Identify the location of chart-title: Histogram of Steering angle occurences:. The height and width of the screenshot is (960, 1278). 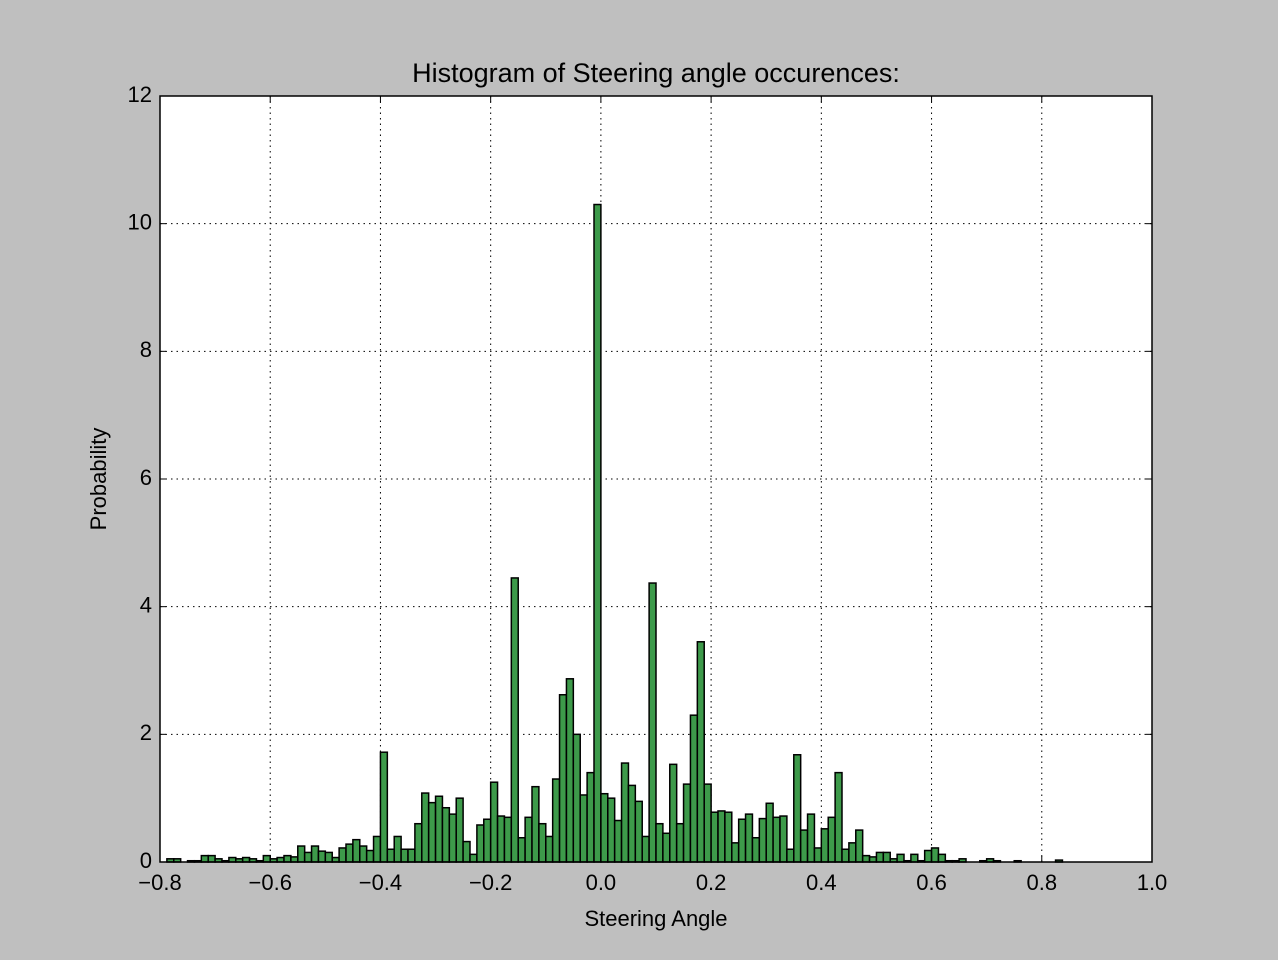
(656, 73).